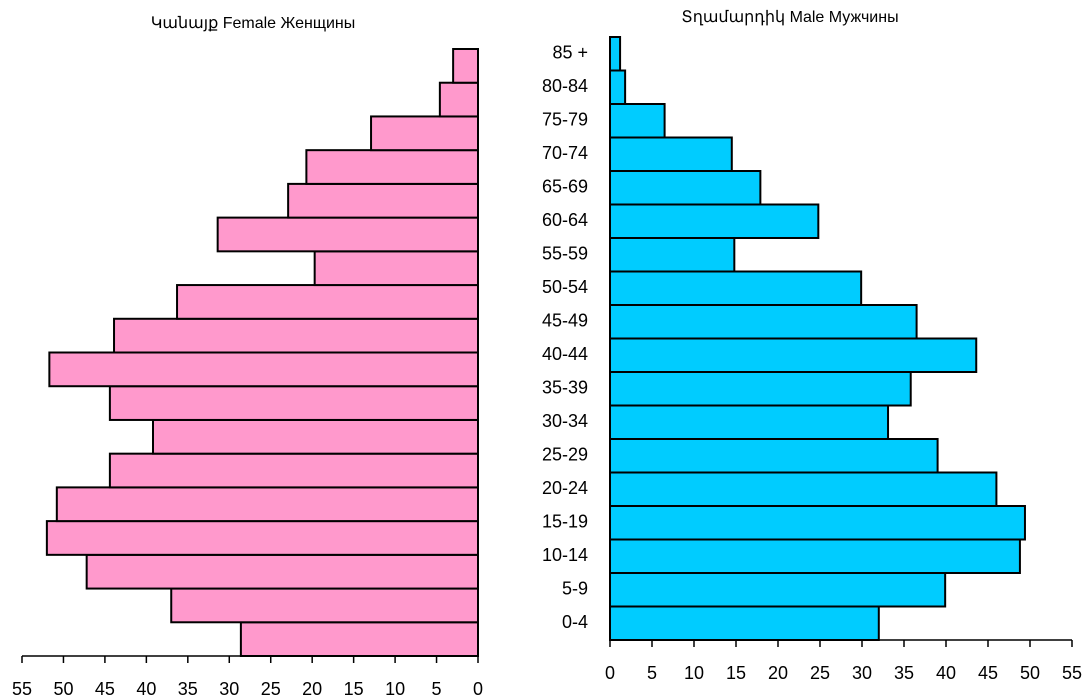 The height and width of the screenshot is (700, 1092). Describe the element at coordinates (565, 187) in the screenshot. I see `y-tick-label: 65-69` at that location.